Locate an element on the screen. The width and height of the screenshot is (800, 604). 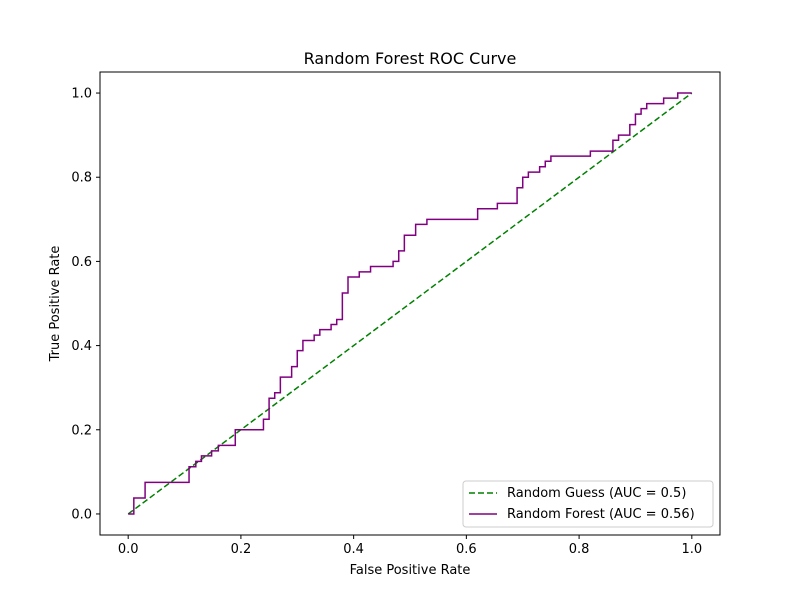
y-axis-ticks: 0.0 0.2 0.4 0.6 0.8 1.0 is located at coordinates (85, 304).